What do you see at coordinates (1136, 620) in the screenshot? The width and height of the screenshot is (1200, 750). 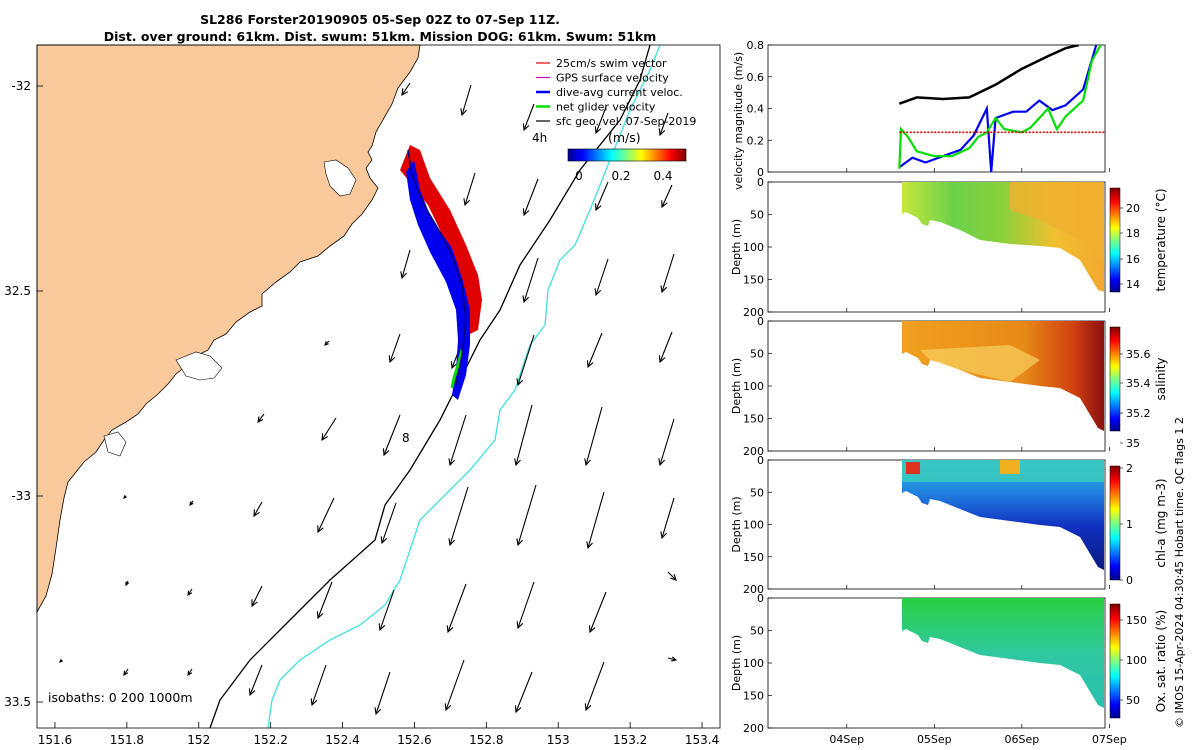 I see `colorbar-tick-label: 150` at bounding box center [1136, 620].